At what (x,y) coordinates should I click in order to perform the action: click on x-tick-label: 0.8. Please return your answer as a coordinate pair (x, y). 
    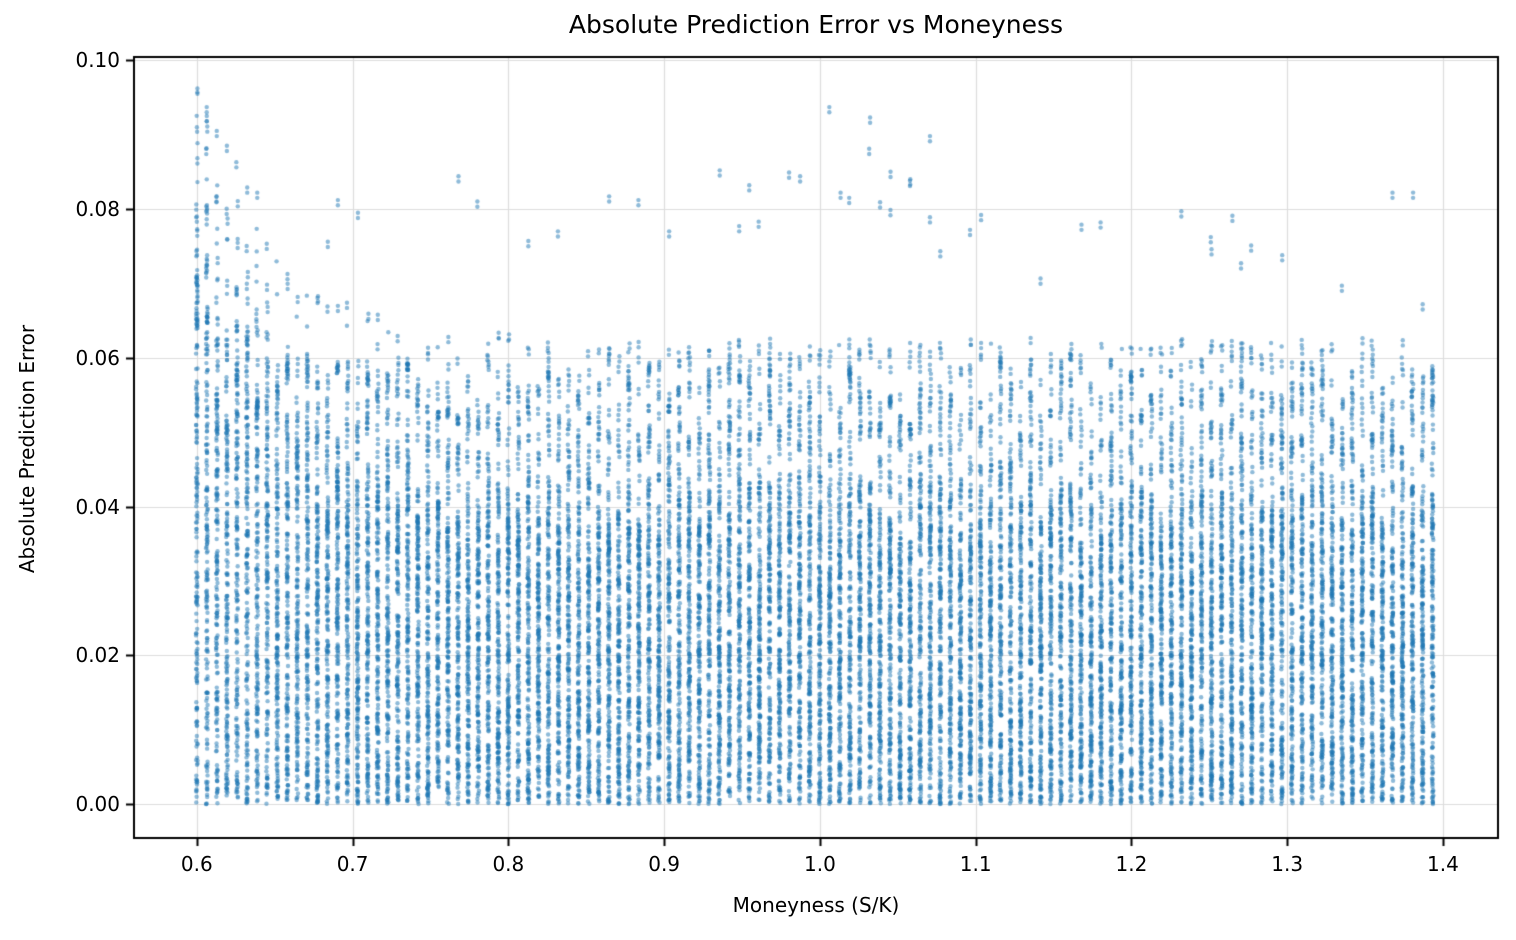
    Looking at the image, I should click on (508, 864).